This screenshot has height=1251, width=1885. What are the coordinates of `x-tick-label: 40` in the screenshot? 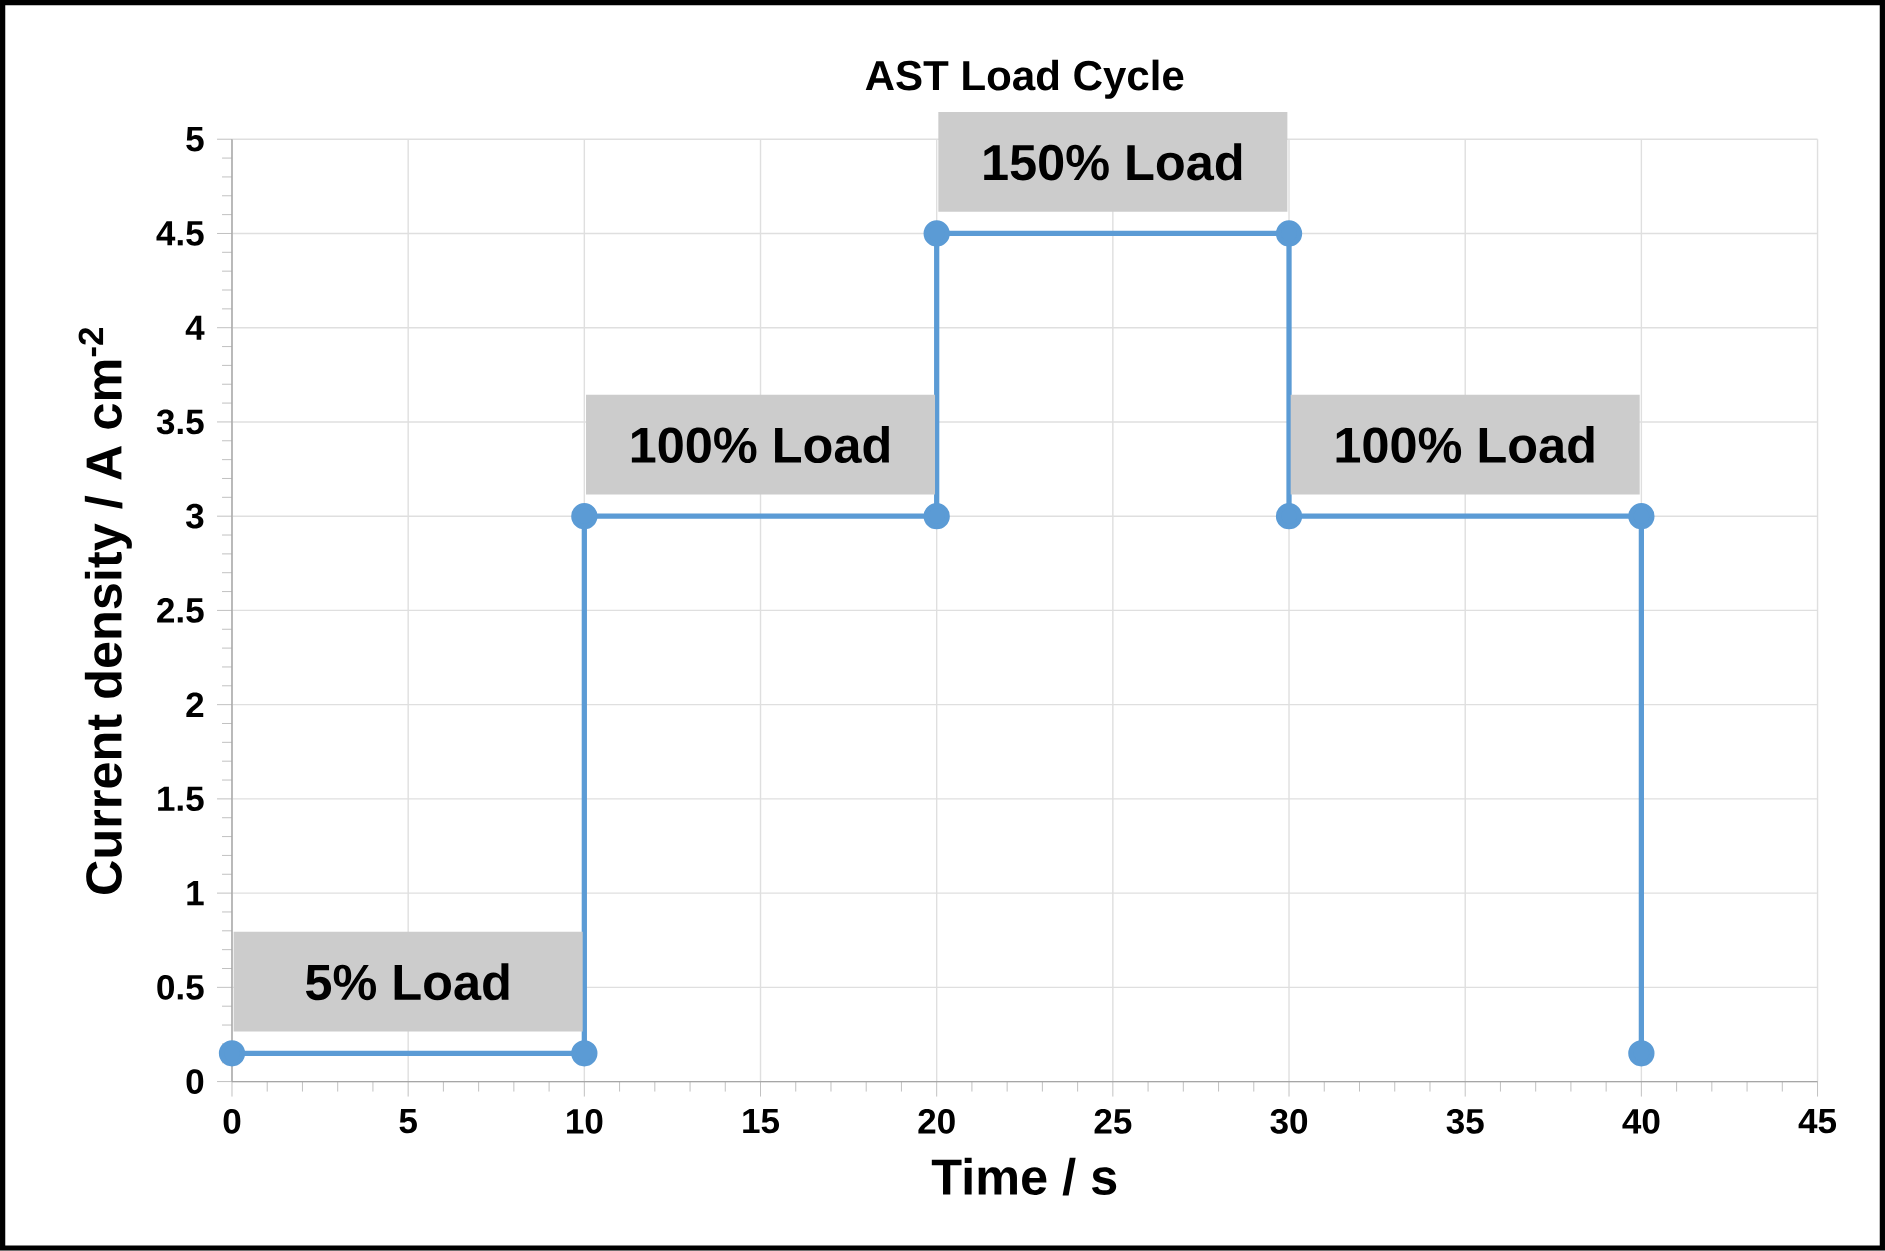 It's located at (1641, 1121).